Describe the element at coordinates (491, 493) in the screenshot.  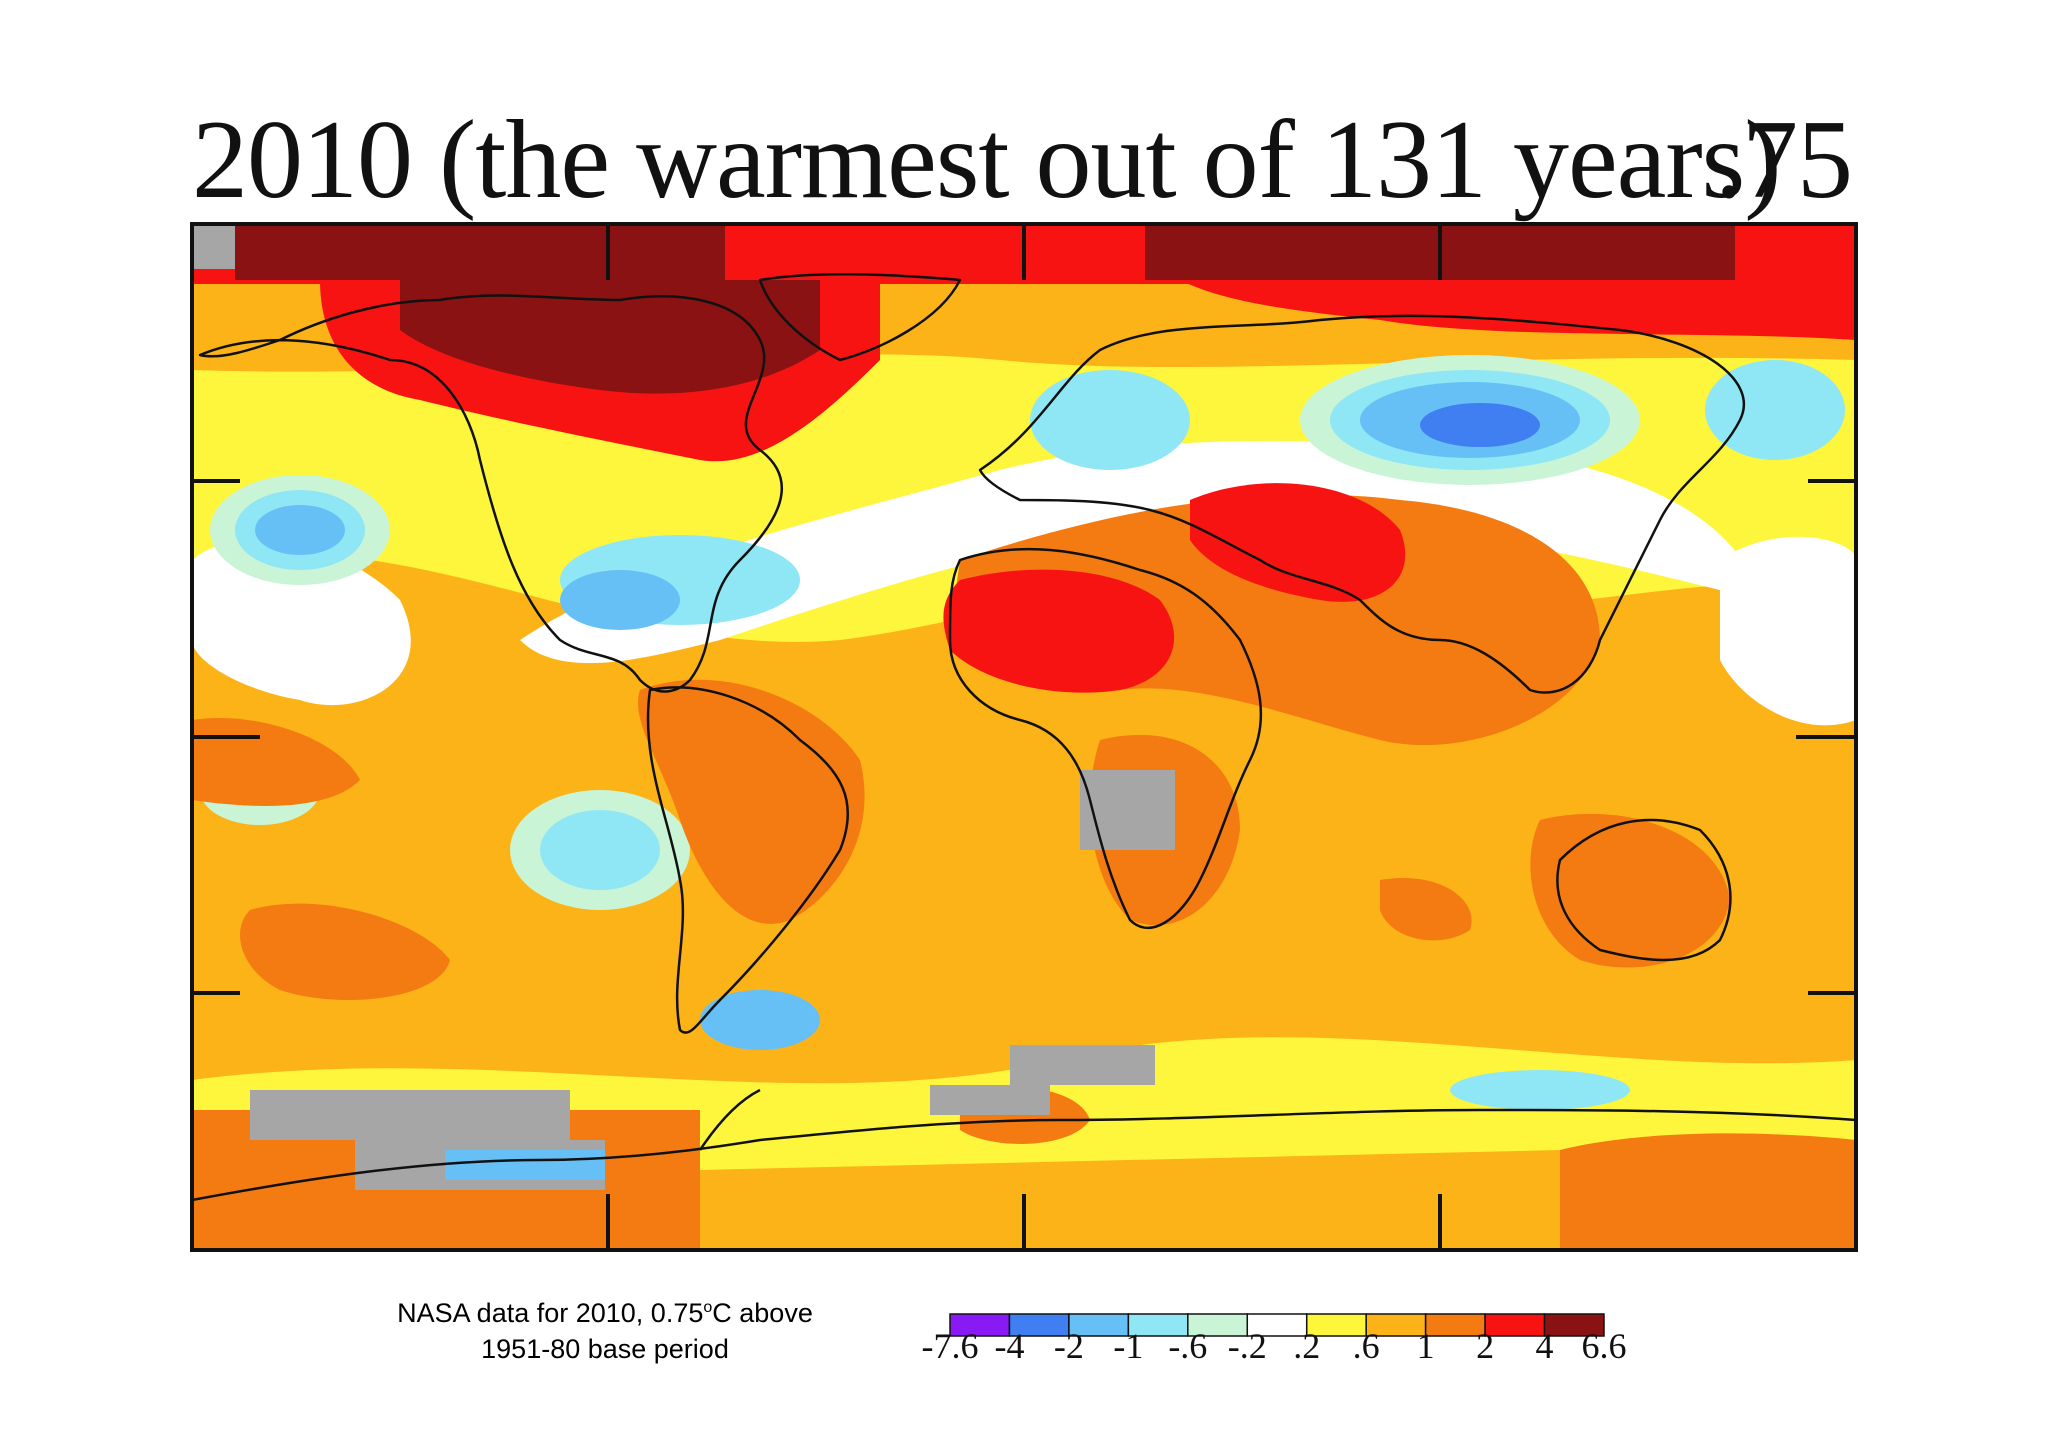
I see `coastline-north-america` at that location.